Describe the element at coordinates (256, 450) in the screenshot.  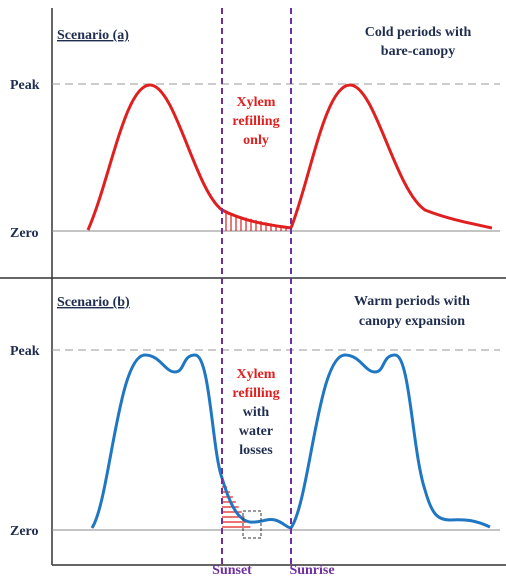
I see `annotation: losses` at that location.